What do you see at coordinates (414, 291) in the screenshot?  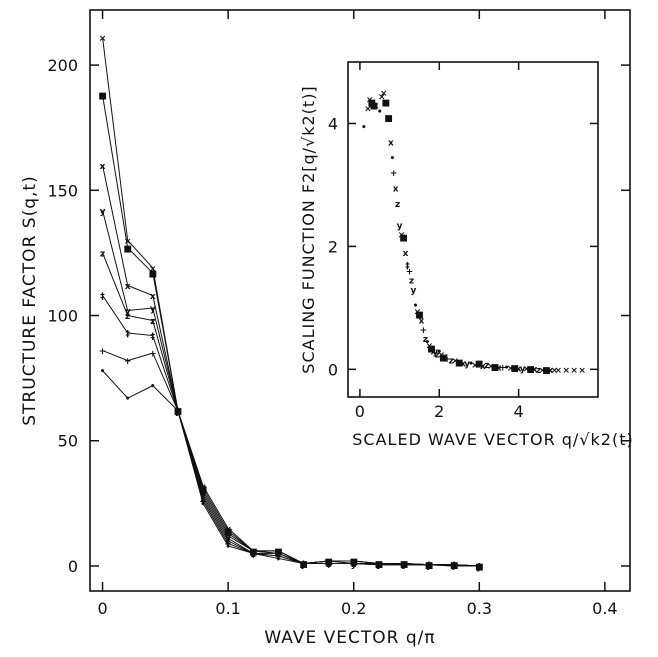 I see `inset-scatter-point: y` at bounding box center [414, 291].